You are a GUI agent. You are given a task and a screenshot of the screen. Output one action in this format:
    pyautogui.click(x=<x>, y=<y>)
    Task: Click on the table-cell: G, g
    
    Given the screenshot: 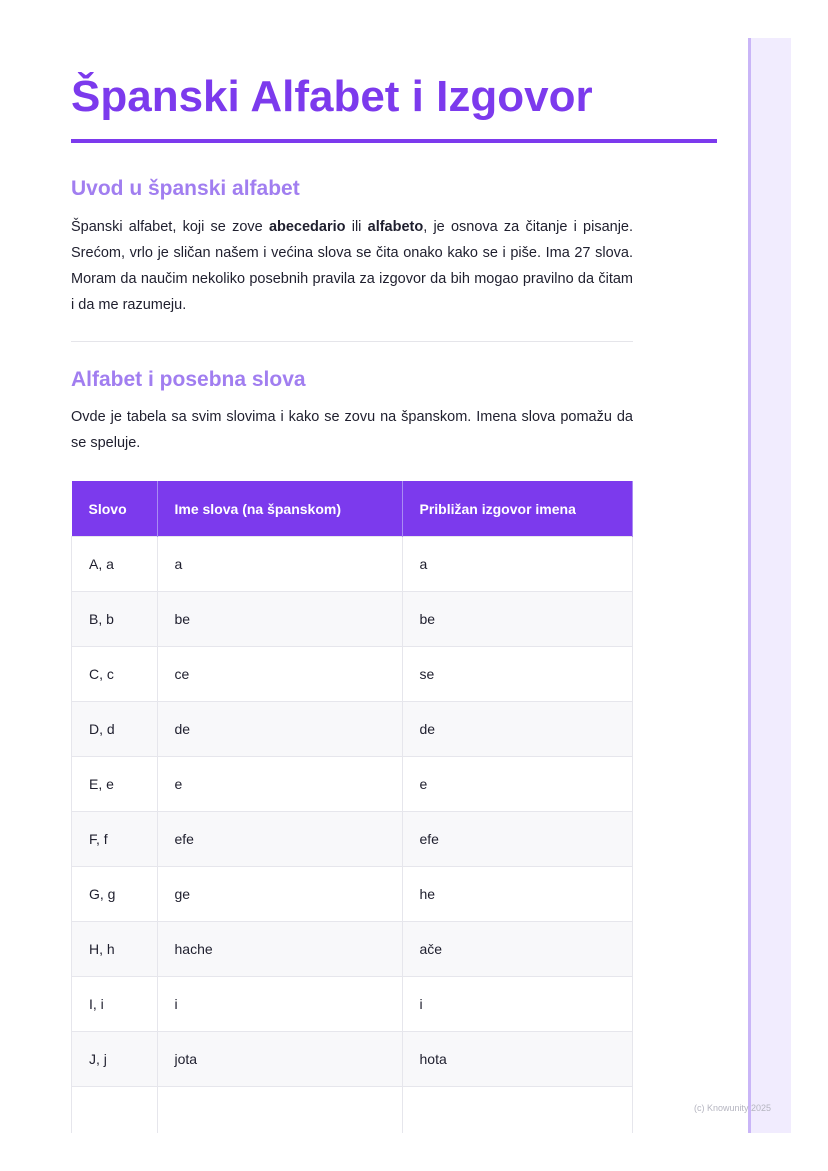 What is the action you would take?
    pyautogui.click(x=114, y=894)
    